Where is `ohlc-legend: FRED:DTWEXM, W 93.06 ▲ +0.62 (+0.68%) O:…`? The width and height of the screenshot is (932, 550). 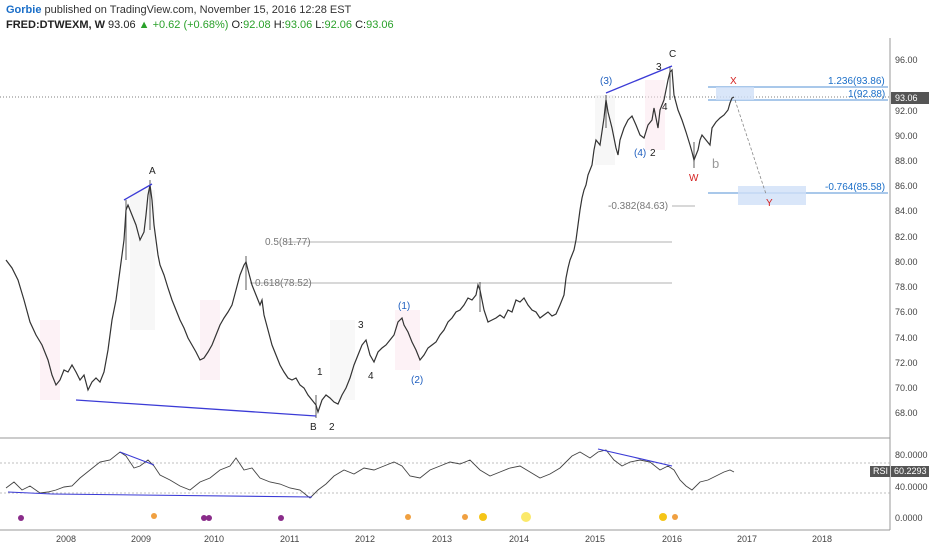
ohlc-legend: FRED:DTWEXM, W 93.06 ▲ +0.62 (+0.68%) O:… is located at coordinates (200, 25).